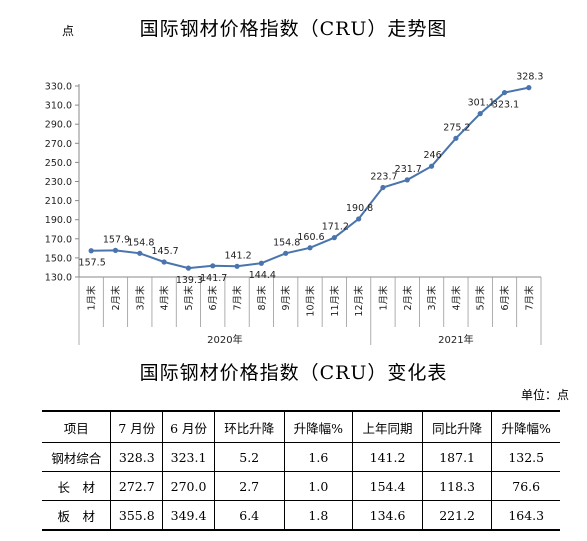 Image resolution: width=587 pixels, height=541 pixels. Describe the element at coordinates (116, 239) in the screenshot. I see `data-label: 157.9` at that location.